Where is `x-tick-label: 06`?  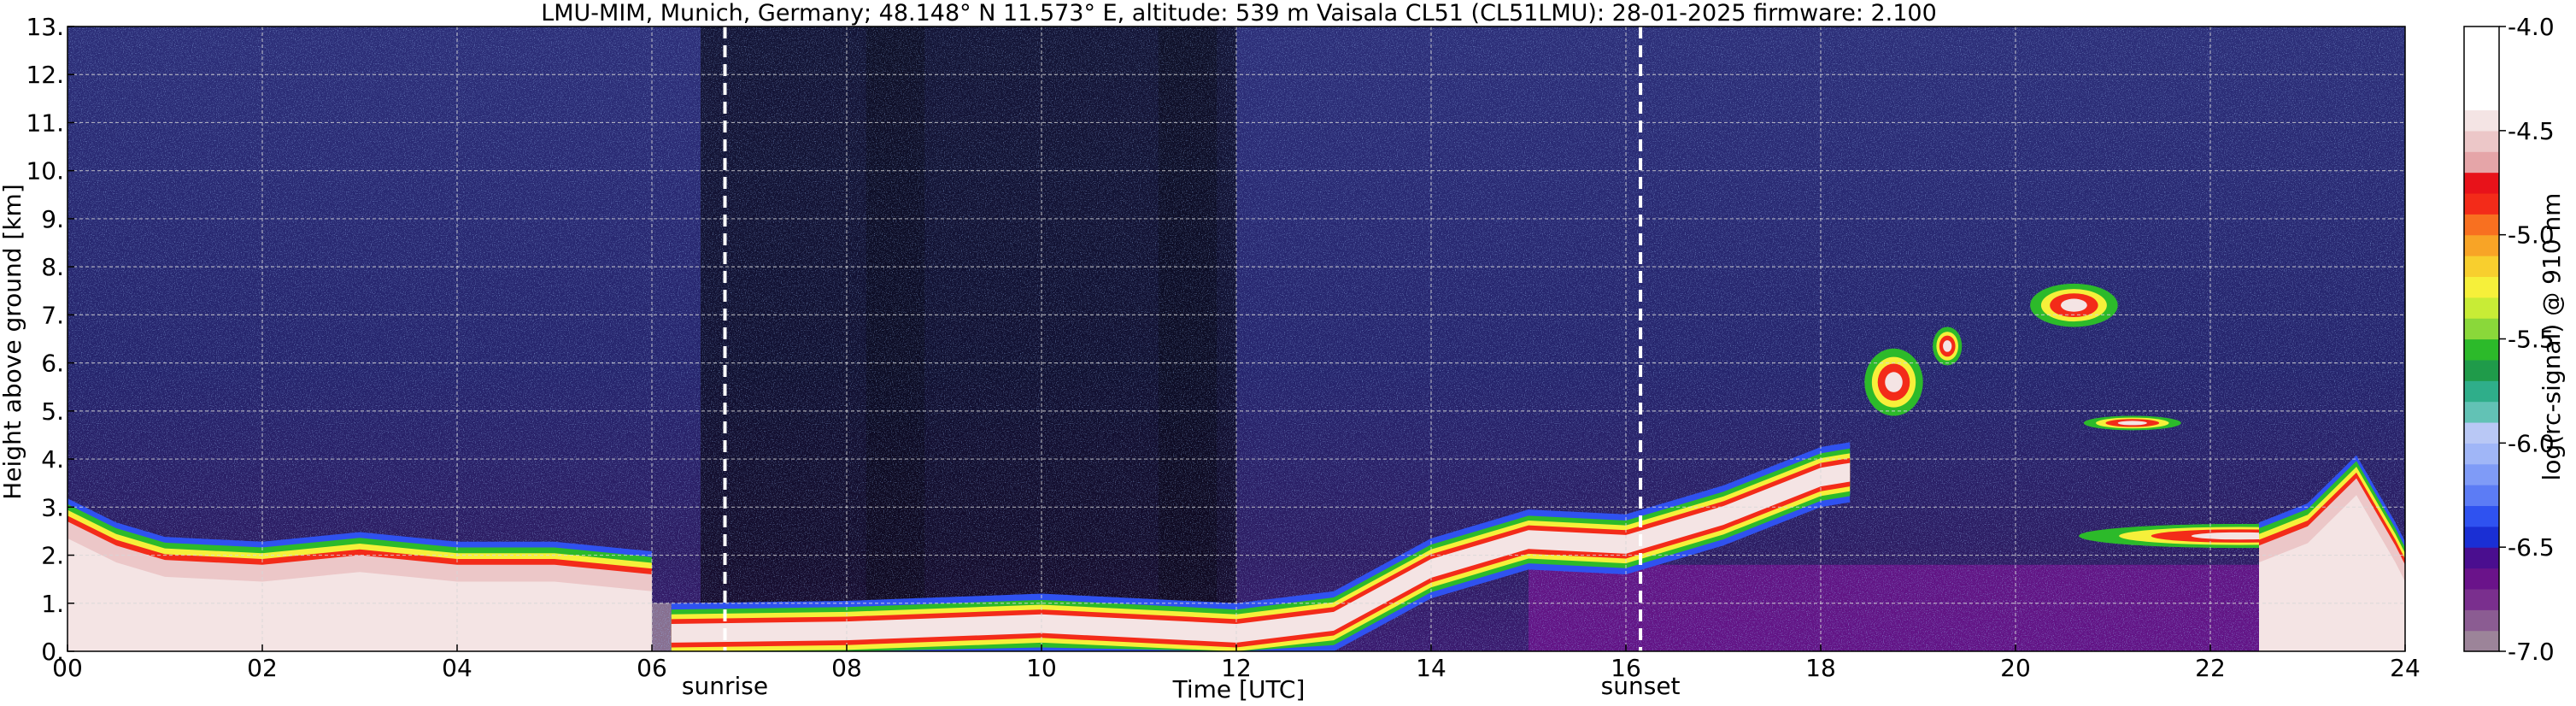 x-tick-label: 06 is located at coordinates (652, 668).